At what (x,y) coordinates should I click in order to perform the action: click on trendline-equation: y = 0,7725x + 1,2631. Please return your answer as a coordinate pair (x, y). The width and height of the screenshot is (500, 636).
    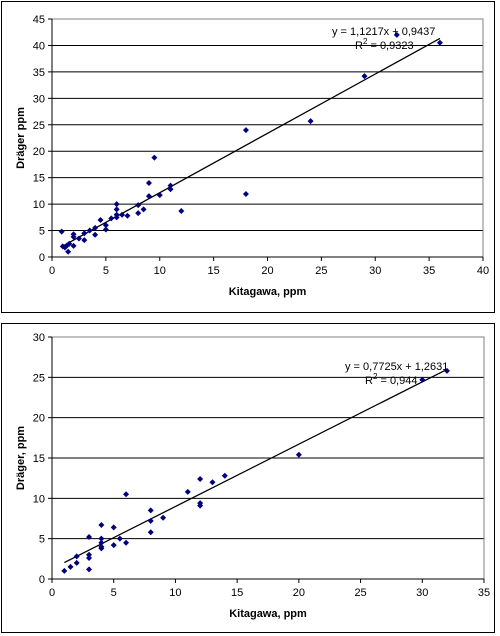
    Looking at the image, I should click on (396, 367).